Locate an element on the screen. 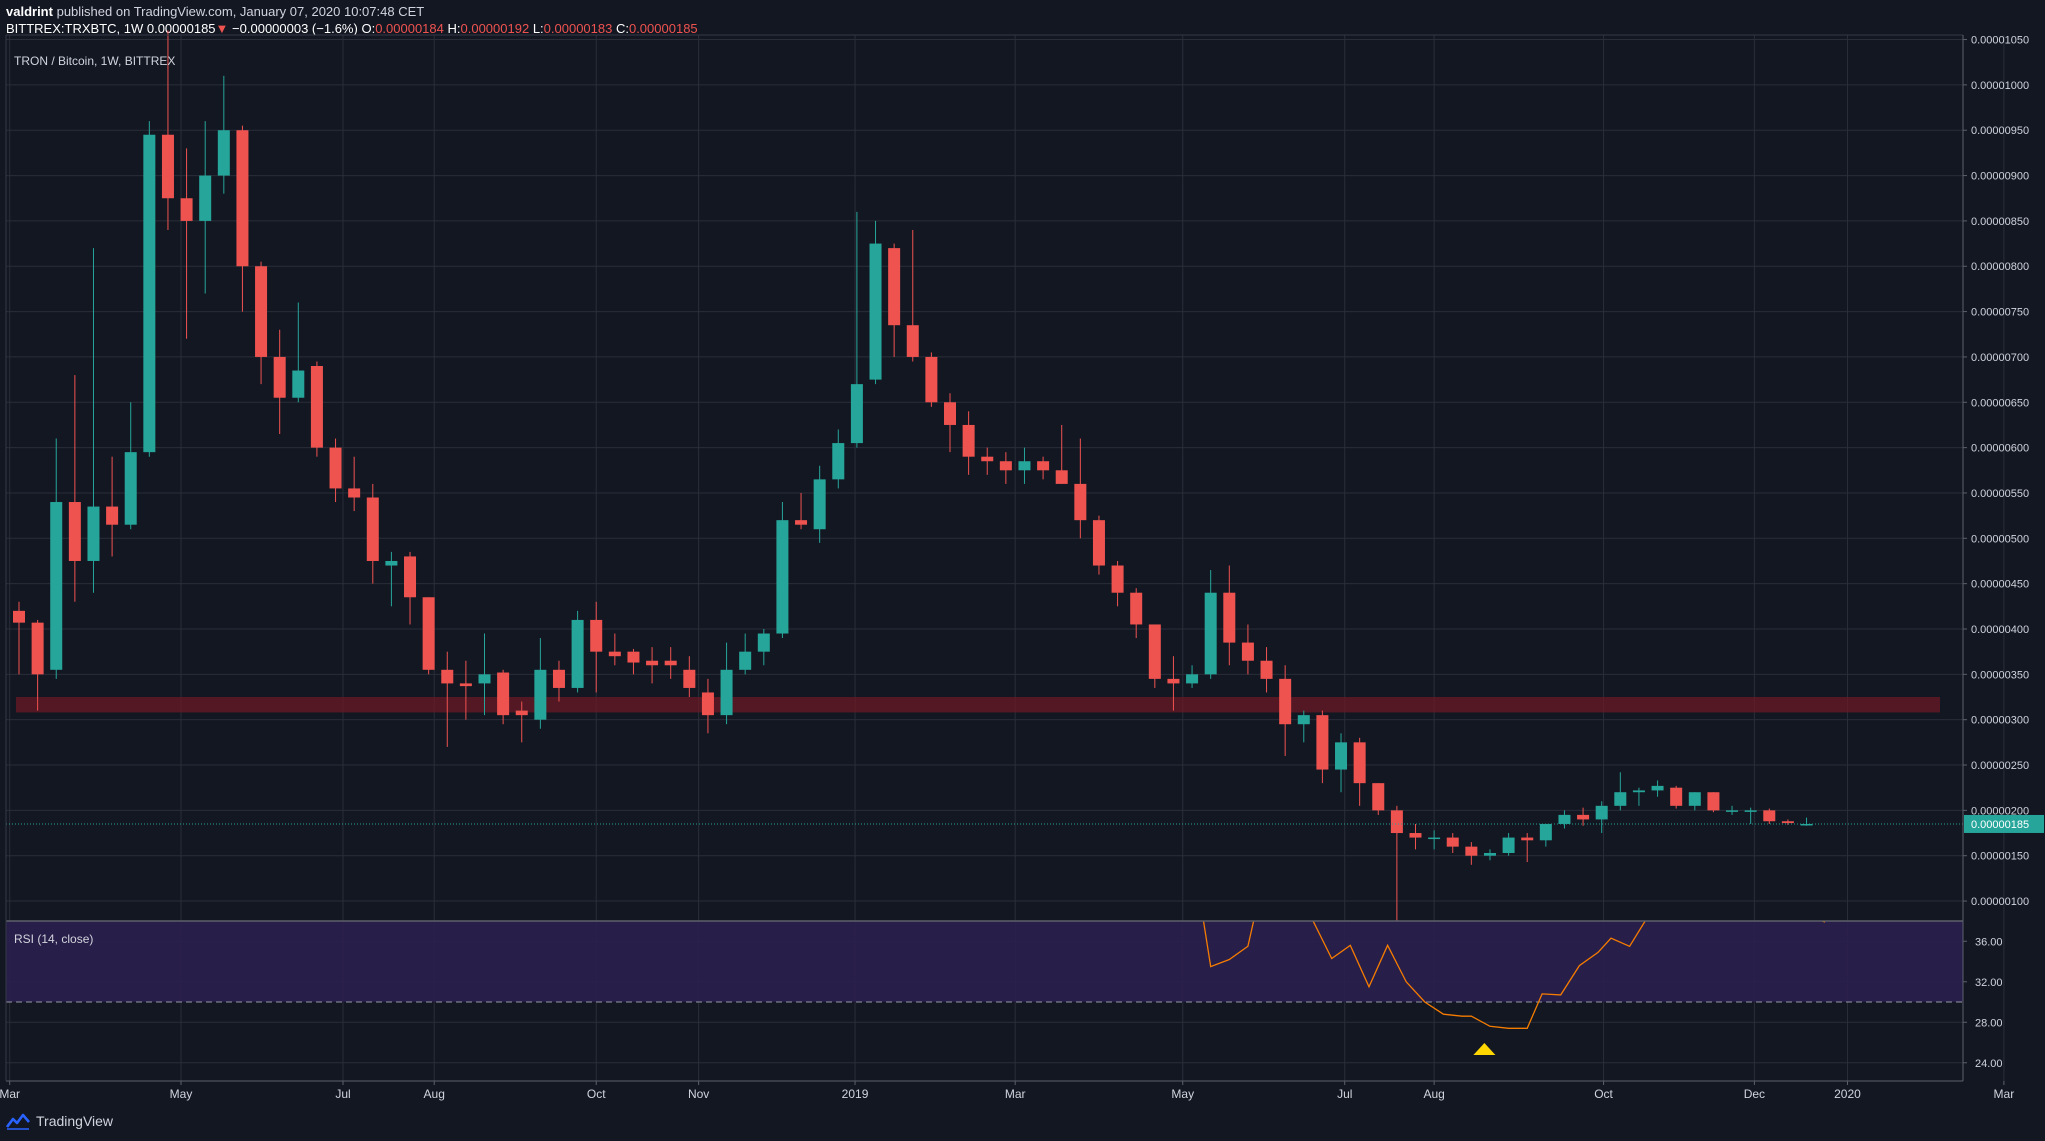 Image resolution: width=2045 pixels, height=1141 pixels. price-tick-label: 0.00000250 is located at coordinates (2000, 766).